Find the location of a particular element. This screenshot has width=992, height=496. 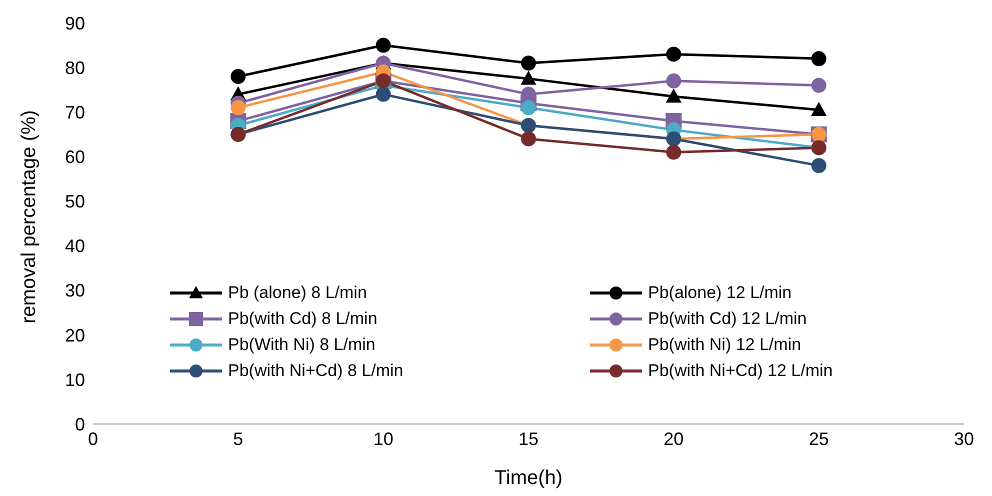

legend-label: Pb(alone) 12 L/min is located at coordinates (720, 293).